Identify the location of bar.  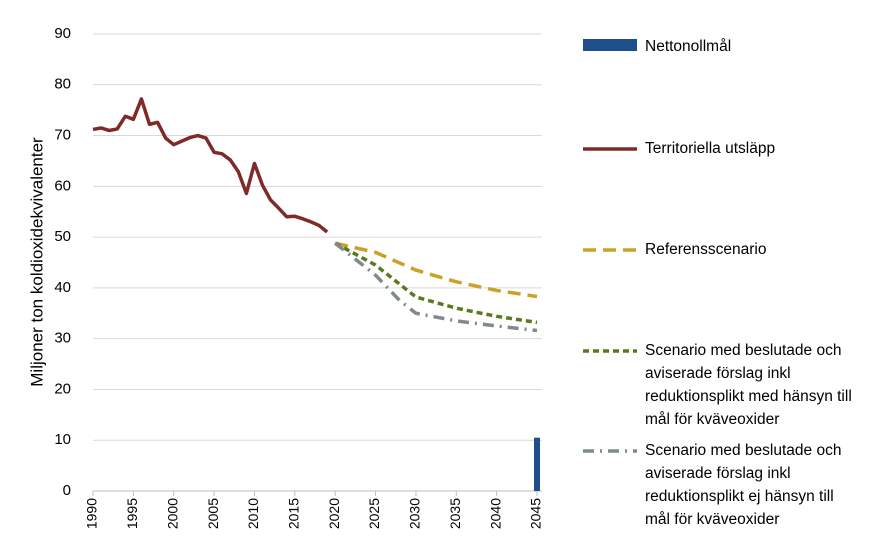
(537, 464).